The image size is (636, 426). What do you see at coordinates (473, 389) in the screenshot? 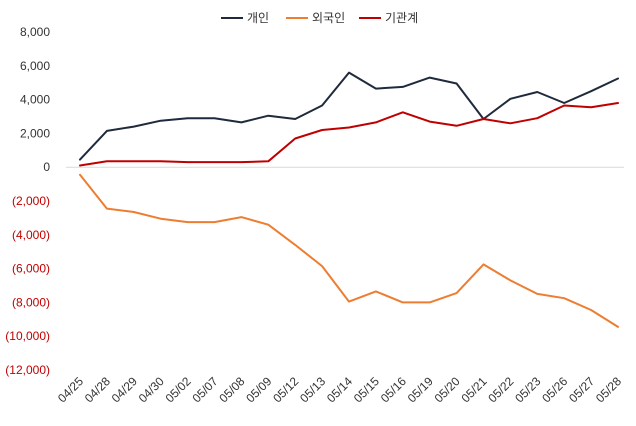
I see `x-tick-label: 05/21` at bounding box center [473, 389].